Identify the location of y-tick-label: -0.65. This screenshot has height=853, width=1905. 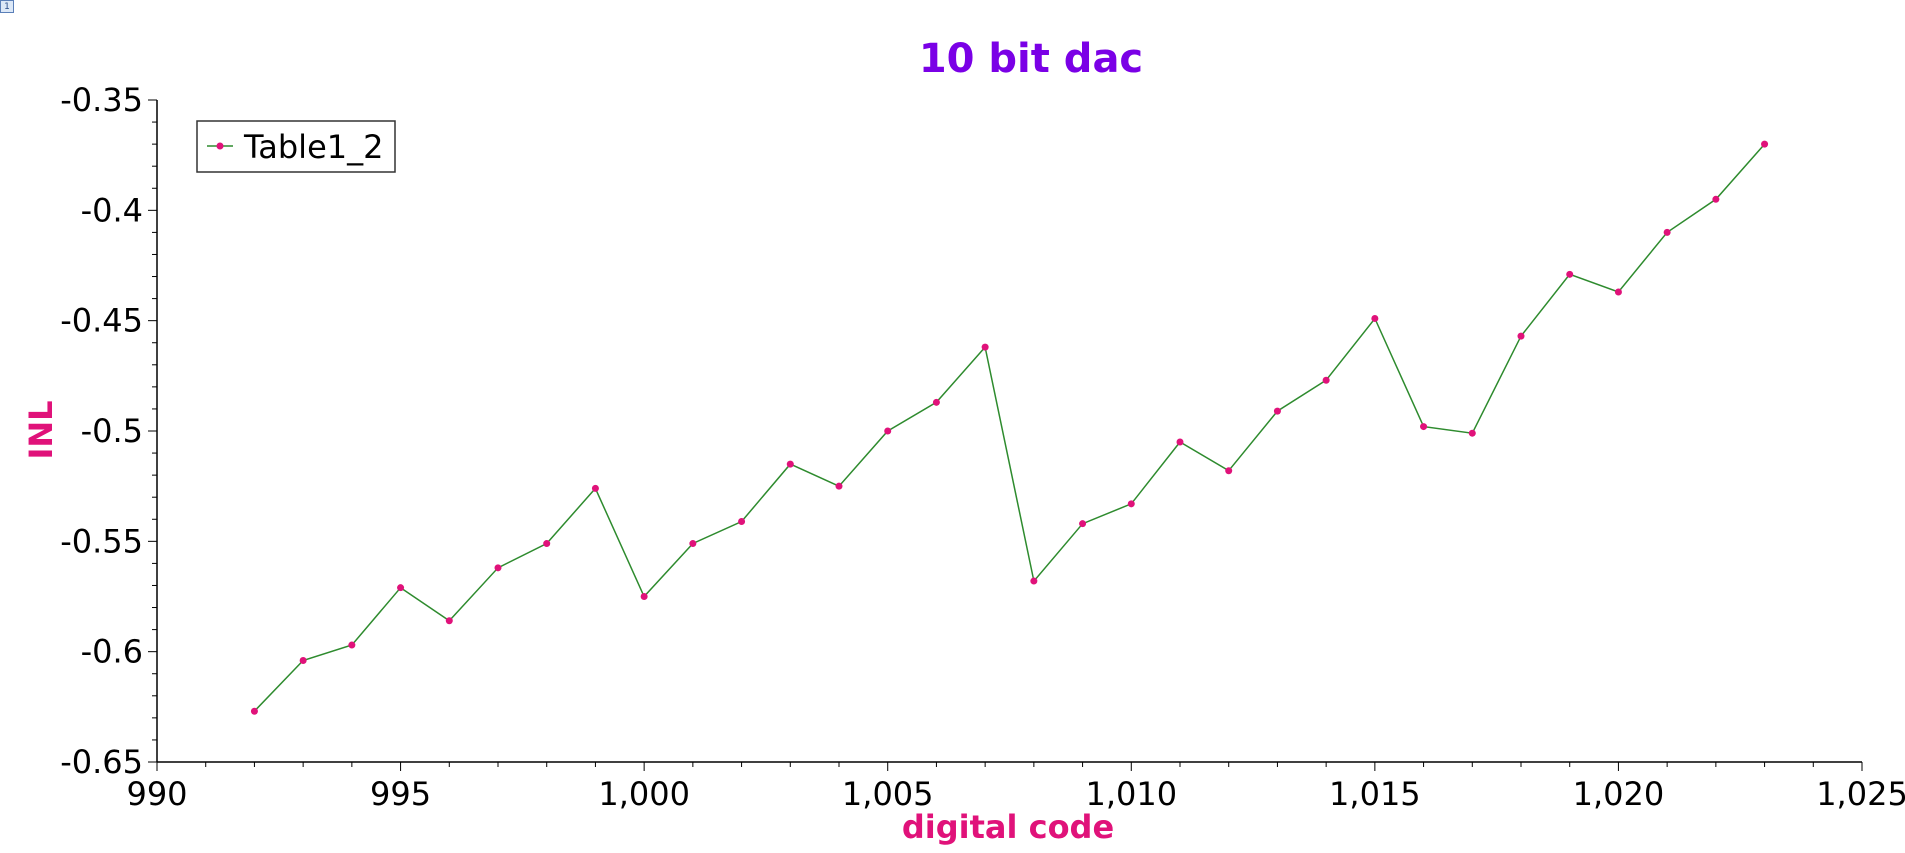
(101, 762).